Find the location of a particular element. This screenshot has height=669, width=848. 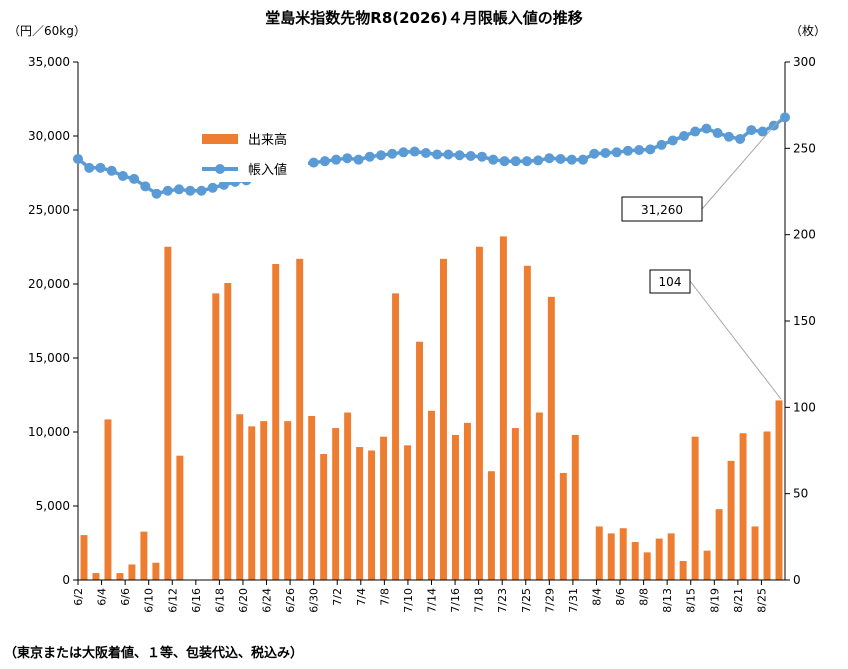

x-tick-label: 8/13 is located at coordinates (667, 600).